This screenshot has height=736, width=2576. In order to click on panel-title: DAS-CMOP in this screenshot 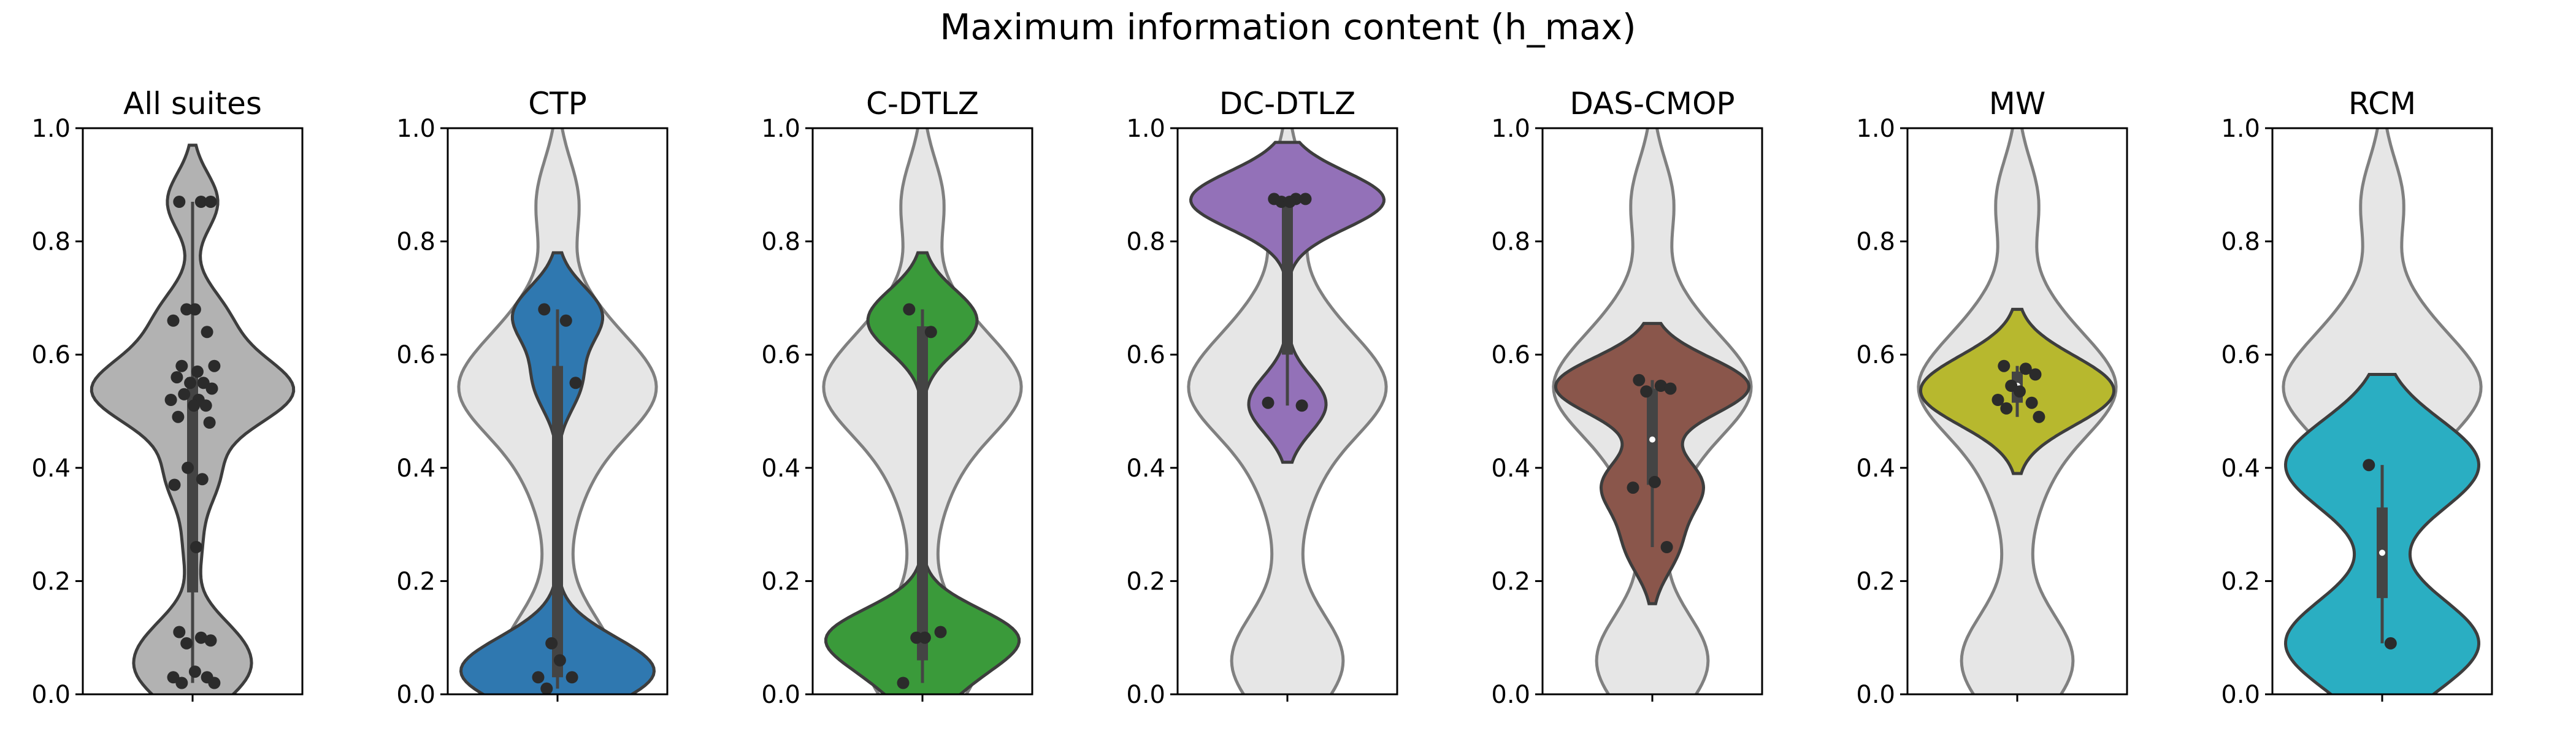, I will do `click(1652, 103)`.